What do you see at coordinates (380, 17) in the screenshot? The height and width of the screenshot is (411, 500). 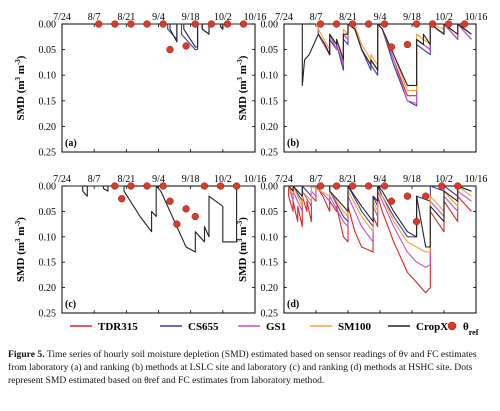 I see `x-tick-label: 9/4` at bounding box center [380, 17].